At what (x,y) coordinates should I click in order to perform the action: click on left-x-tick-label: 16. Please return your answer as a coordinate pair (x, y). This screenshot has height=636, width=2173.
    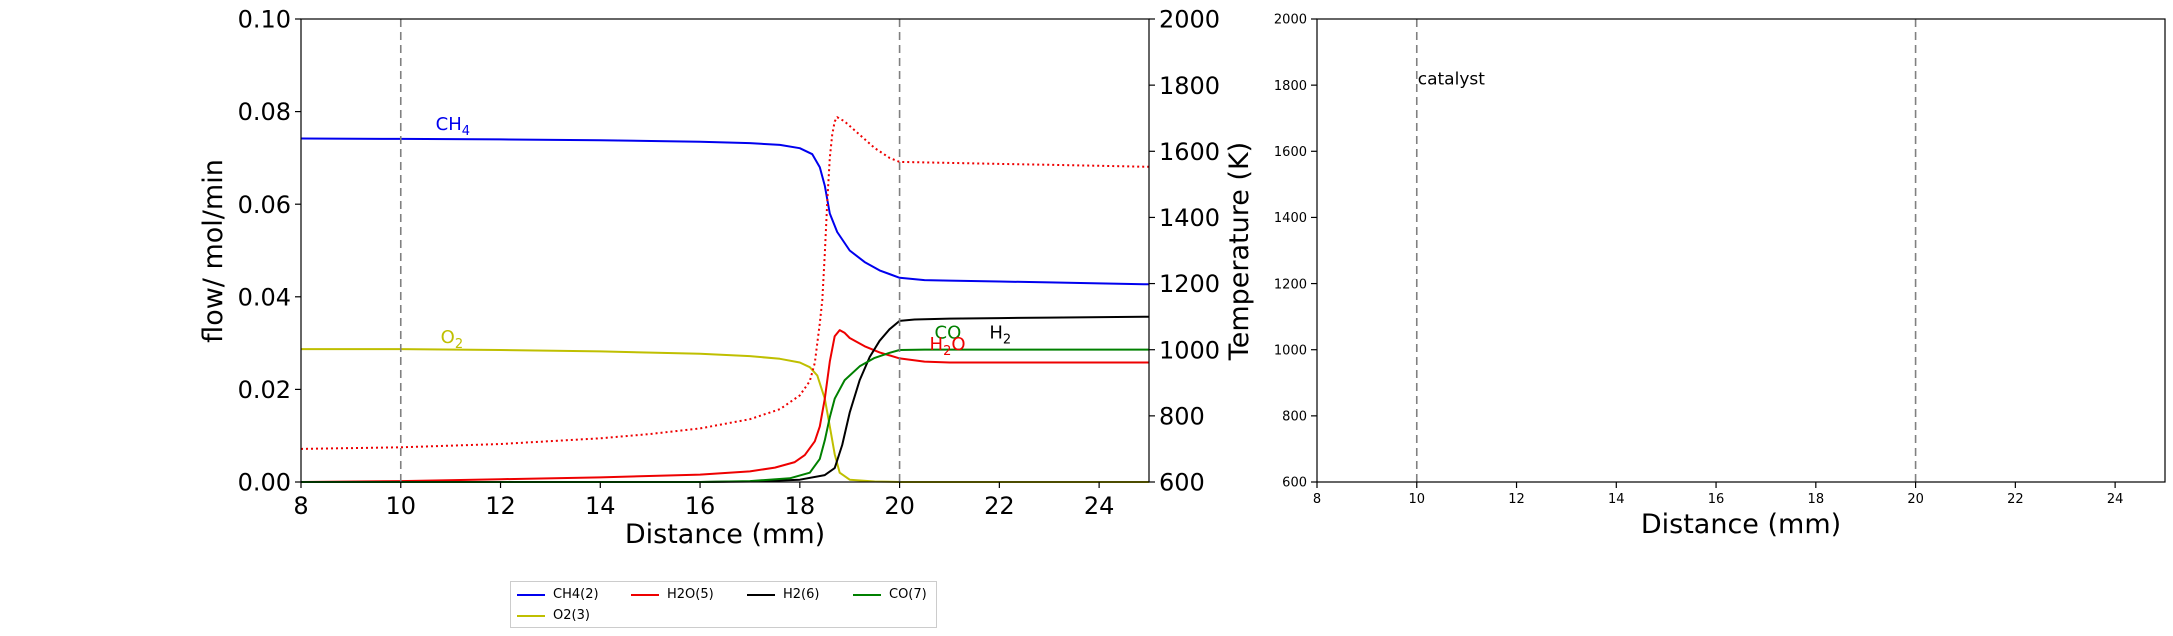
    Looking at the image, I should click on (700, 506).